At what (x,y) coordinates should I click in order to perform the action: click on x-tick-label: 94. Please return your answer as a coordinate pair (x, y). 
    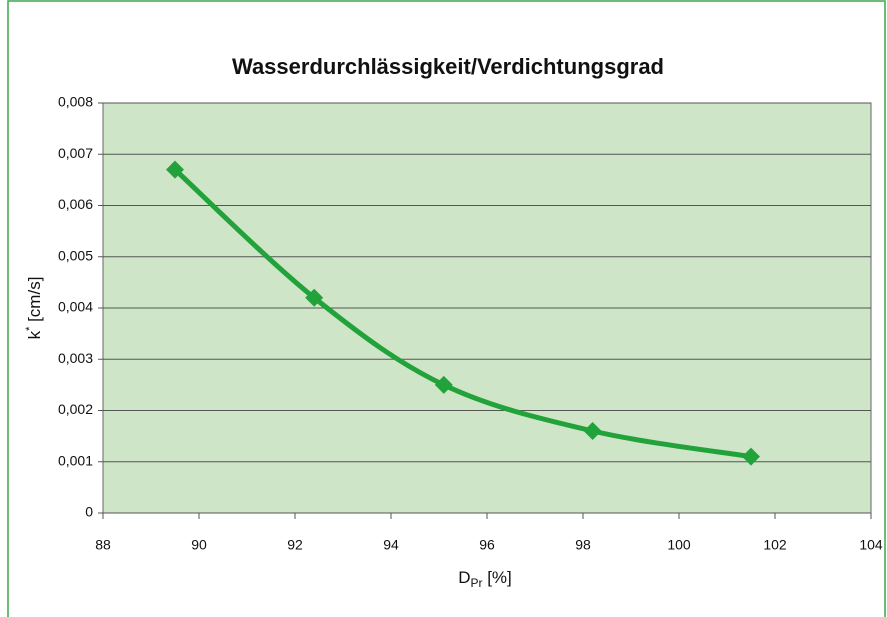
    Looking at the image, I should click on (391, 545).